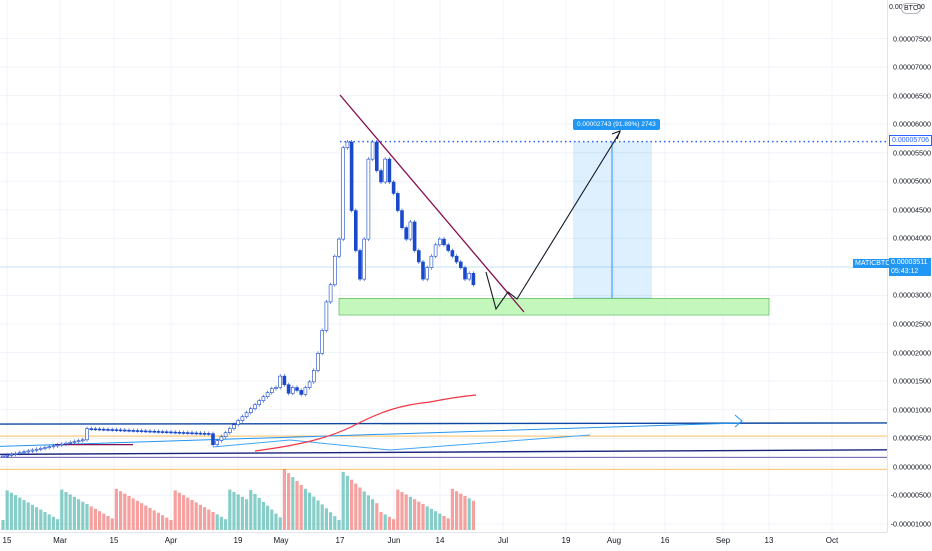  Describe the element at coordinates (443, 541) in the screenshot. I see `time-axis: 15 Mar 15 Apr 19 May 17 Jun 14 Jul 19 Aug 16 Sep 13 Oct` at that location.